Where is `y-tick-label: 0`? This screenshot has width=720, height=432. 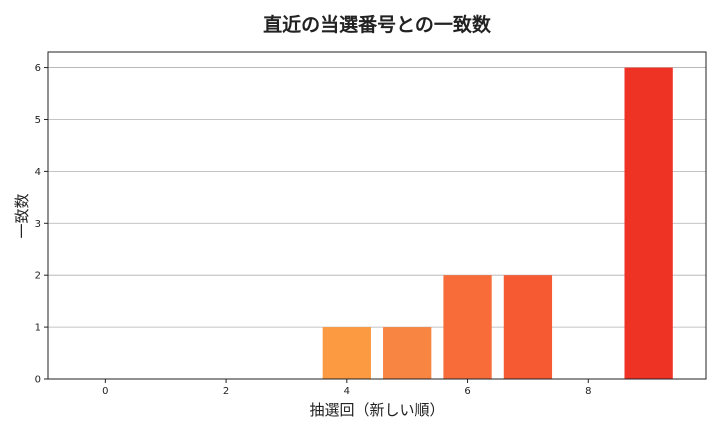 y-tick-label: 0 is located at coordinates (38, 380).